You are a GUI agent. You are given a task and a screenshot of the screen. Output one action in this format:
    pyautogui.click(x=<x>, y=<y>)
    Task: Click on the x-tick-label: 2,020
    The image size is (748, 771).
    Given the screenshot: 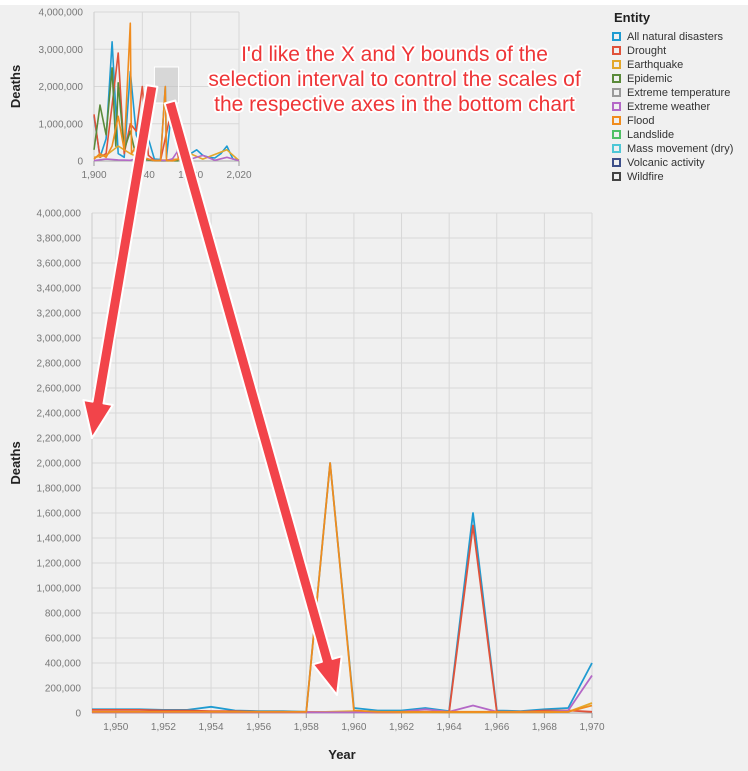 What is the action you would take?
    pyautogui.click(x=238, y=175)
    